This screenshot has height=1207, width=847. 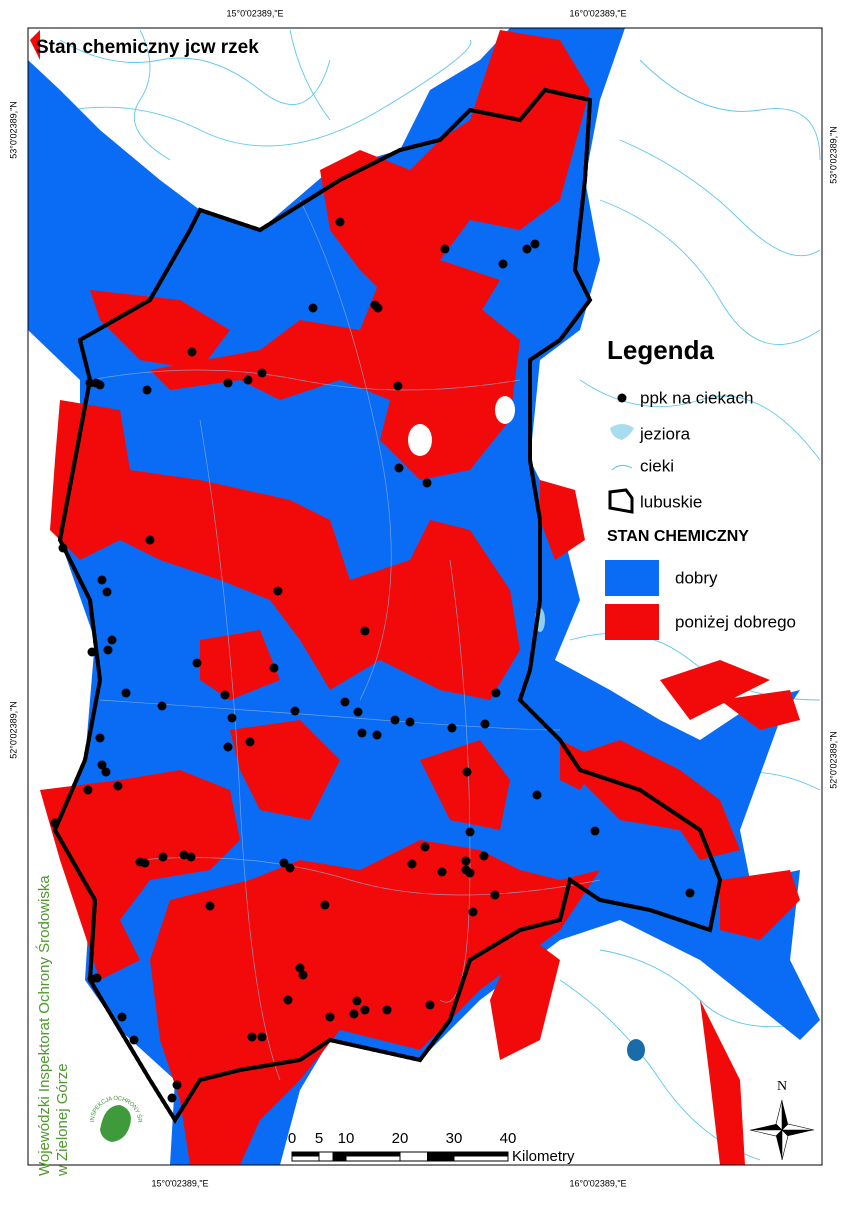 What do you see at coordinates (622, 432) in the screenshot?
I see `legend-lake-icon` at bounding box center [622, 432].